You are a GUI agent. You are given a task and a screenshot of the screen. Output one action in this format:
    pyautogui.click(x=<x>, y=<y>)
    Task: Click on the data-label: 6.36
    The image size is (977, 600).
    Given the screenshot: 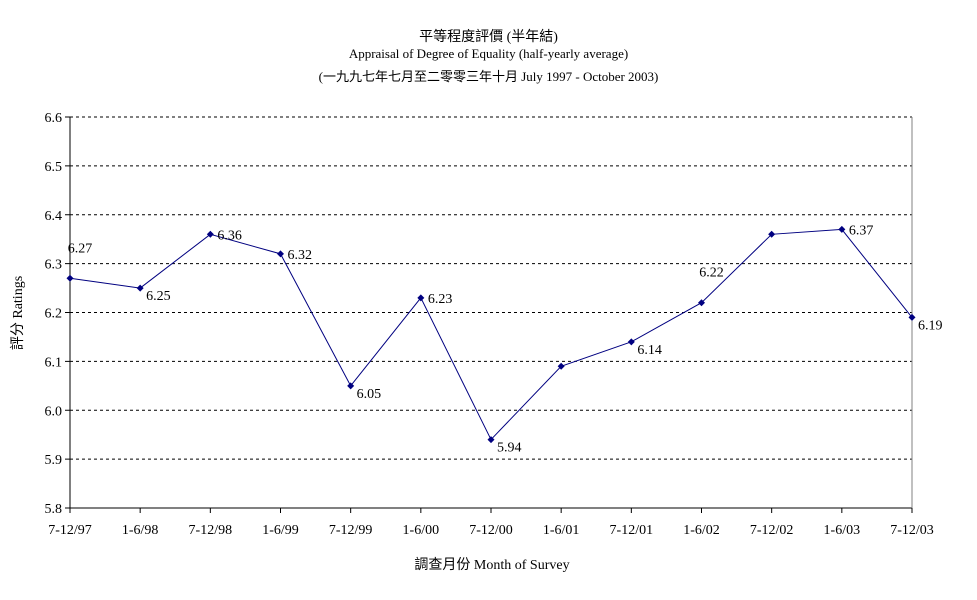 What is the action you would take?
    pyautogui.click(x=229, y=235)
    